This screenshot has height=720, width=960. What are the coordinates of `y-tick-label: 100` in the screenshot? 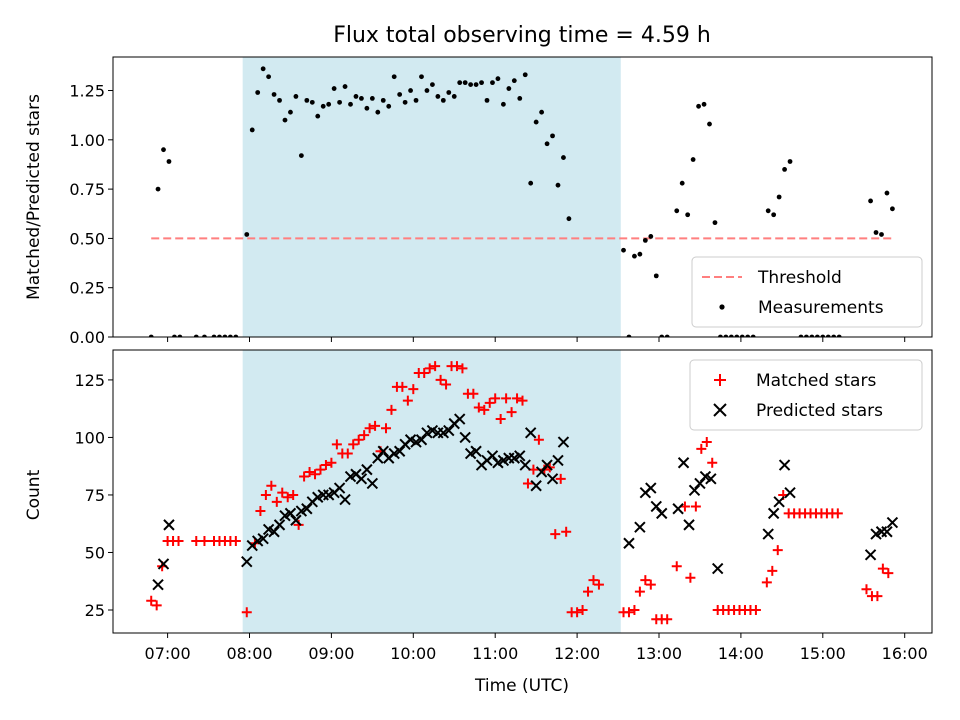 It's located at (89, 437).